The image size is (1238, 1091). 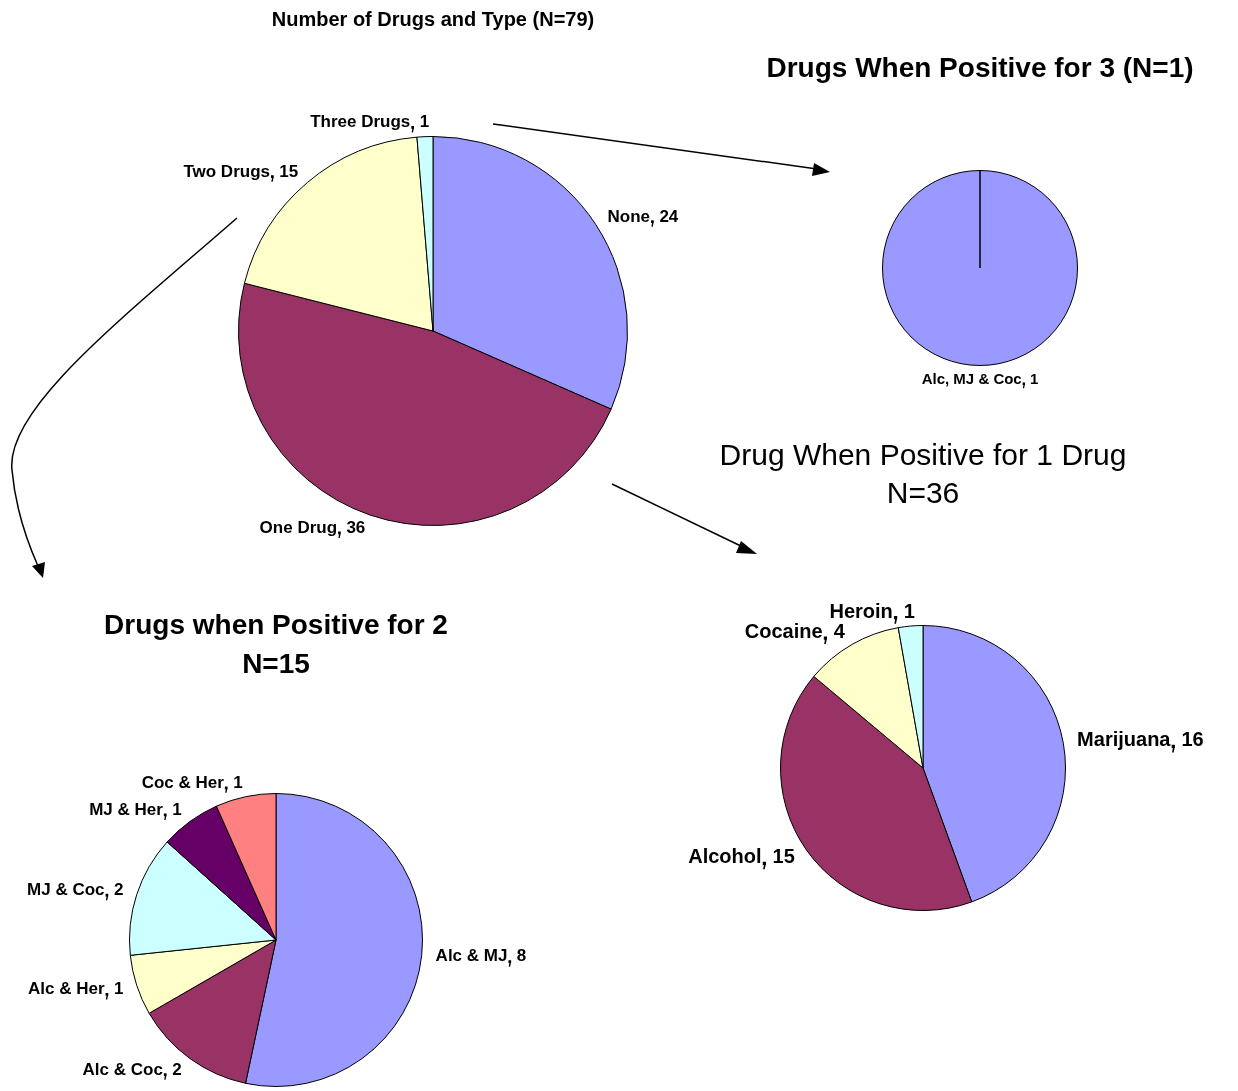 What do you see at coordinates (276, 664) in the screenshot?
I see `chart-subtitle: N=15` at bounding box center [276, 664].